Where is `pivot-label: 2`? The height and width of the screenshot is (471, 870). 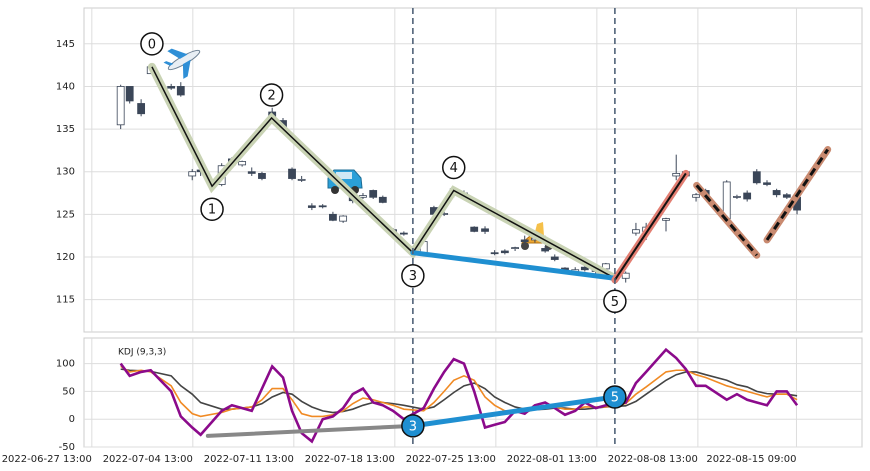 pivot-label: 2 is located at coordinates (271, 95).